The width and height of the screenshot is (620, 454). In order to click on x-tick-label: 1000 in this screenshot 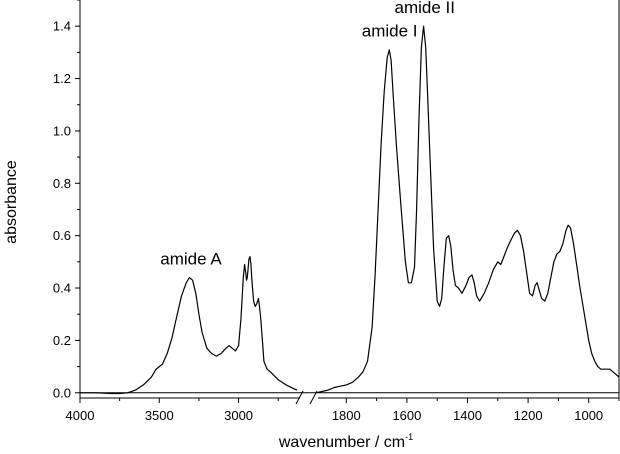, I will do `click(588, 415)`.